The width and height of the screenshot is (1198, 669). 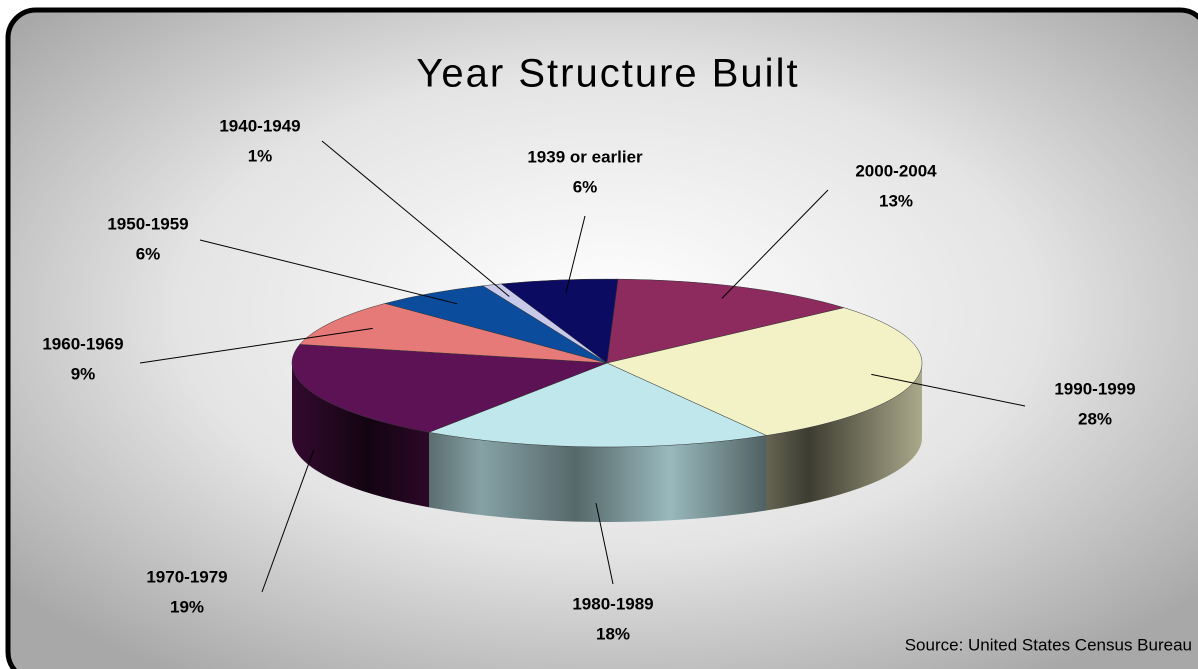 What do you see at coordinates (1048, 644) in the screenshot?
I see `source-note: Source: United States Census Bureau` at bounding box center [1048, 644].